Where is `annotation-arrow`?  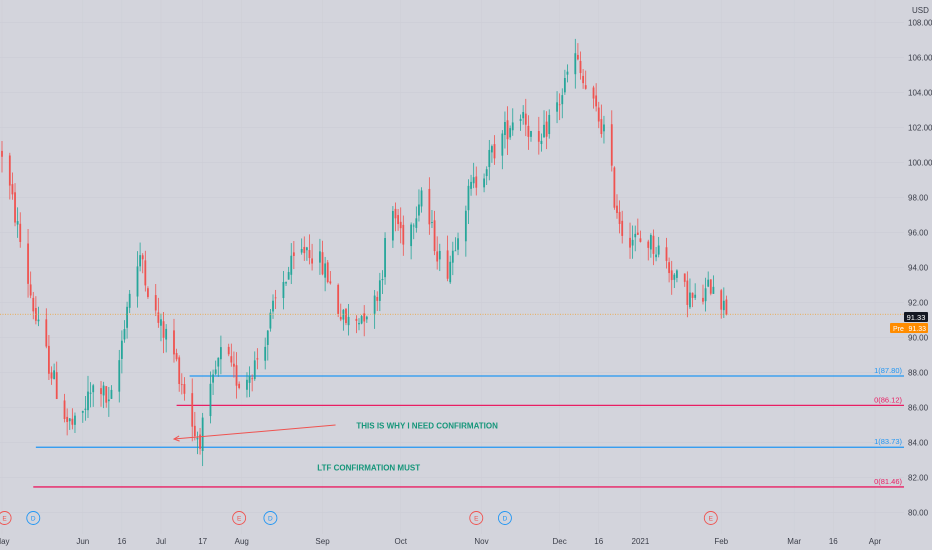 annotation-arrow is located at coordinates (254, 432).